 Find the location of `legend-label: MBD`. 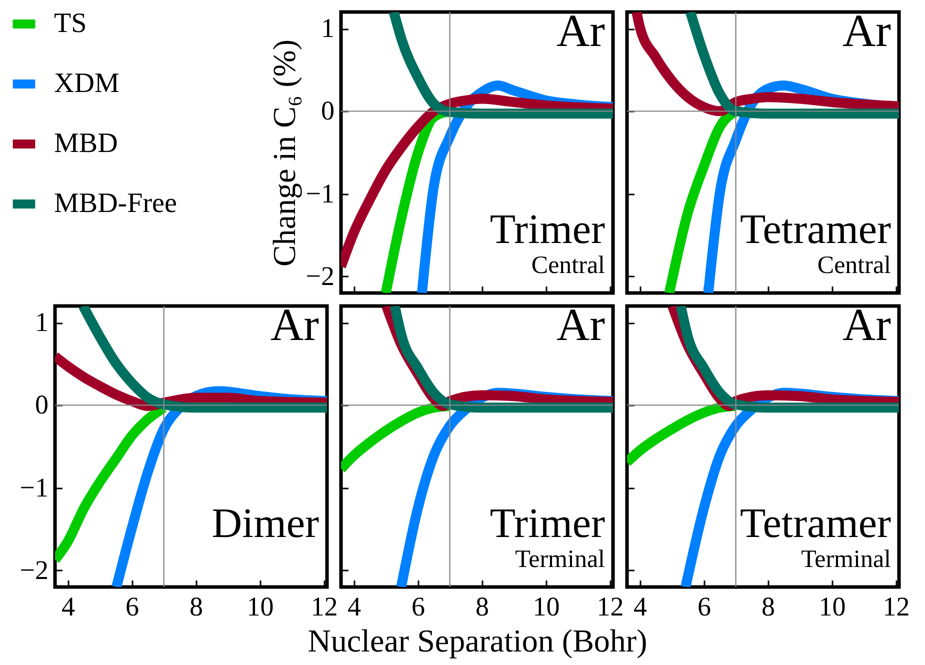

legend-label: MBD is located at coordinates (86, 143).